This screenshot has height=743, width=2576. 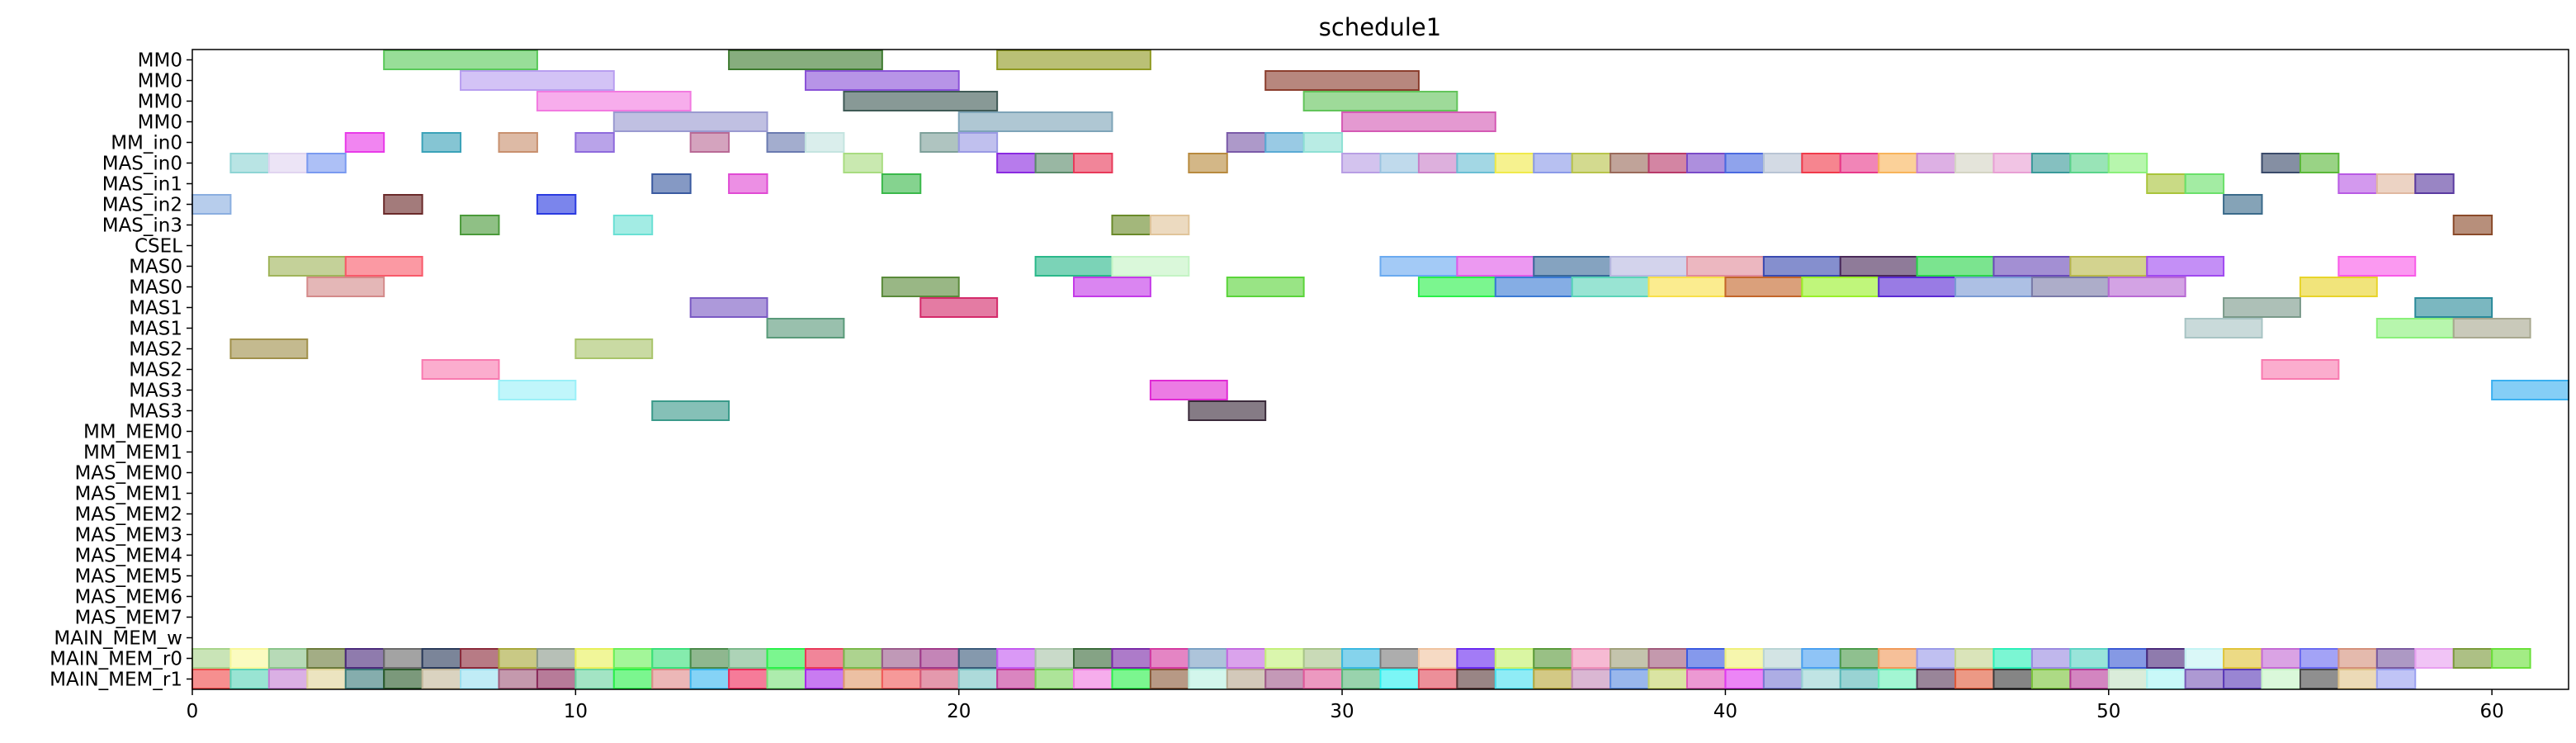 What do you see at coordinates (116, 681) in the screenshot?
I see `y-tick-label: MAIN_MEM_r1` at bounding box center [116, 681].